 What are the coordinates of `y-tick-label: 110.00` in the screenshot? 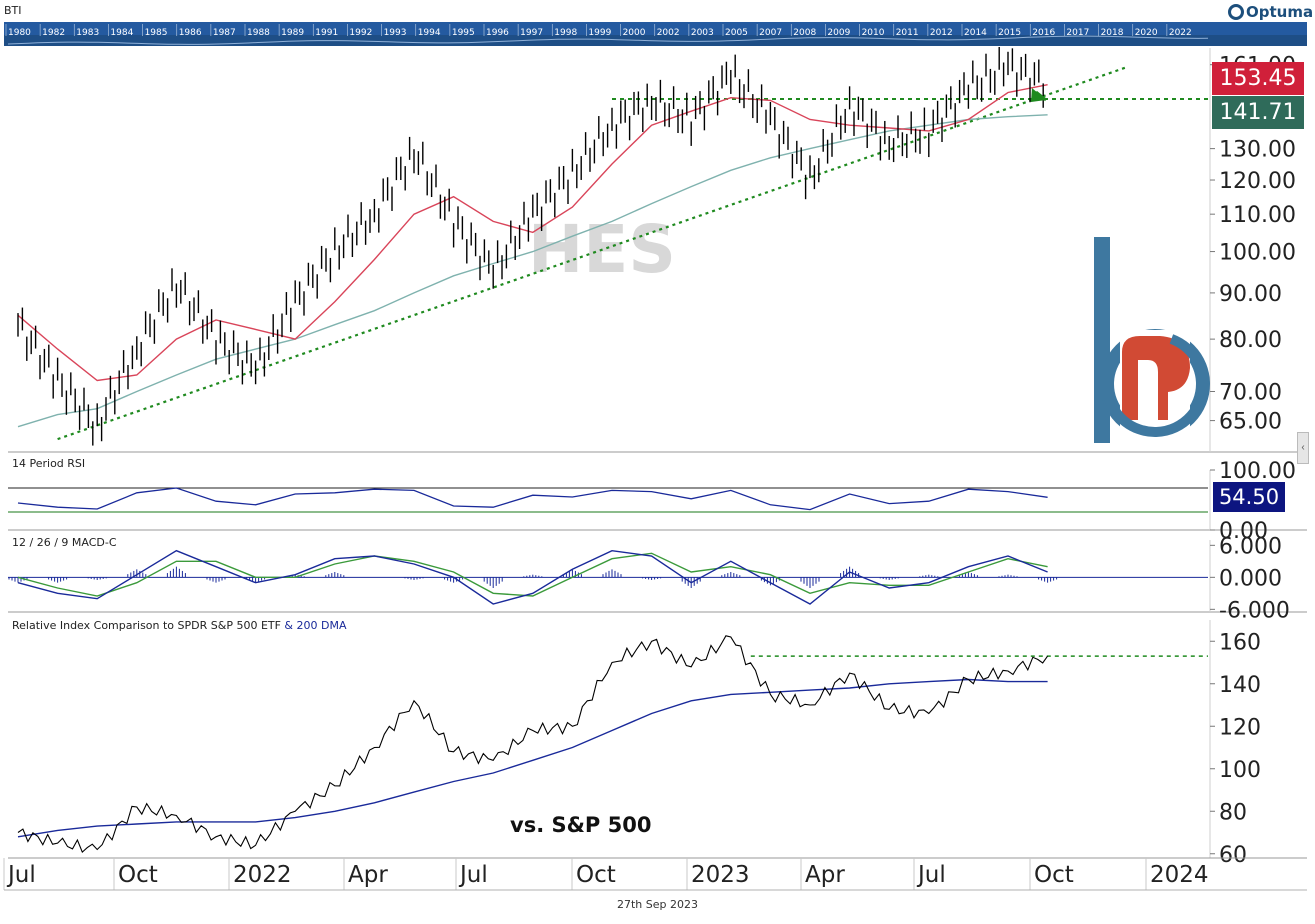 It's located at (1257, 215).